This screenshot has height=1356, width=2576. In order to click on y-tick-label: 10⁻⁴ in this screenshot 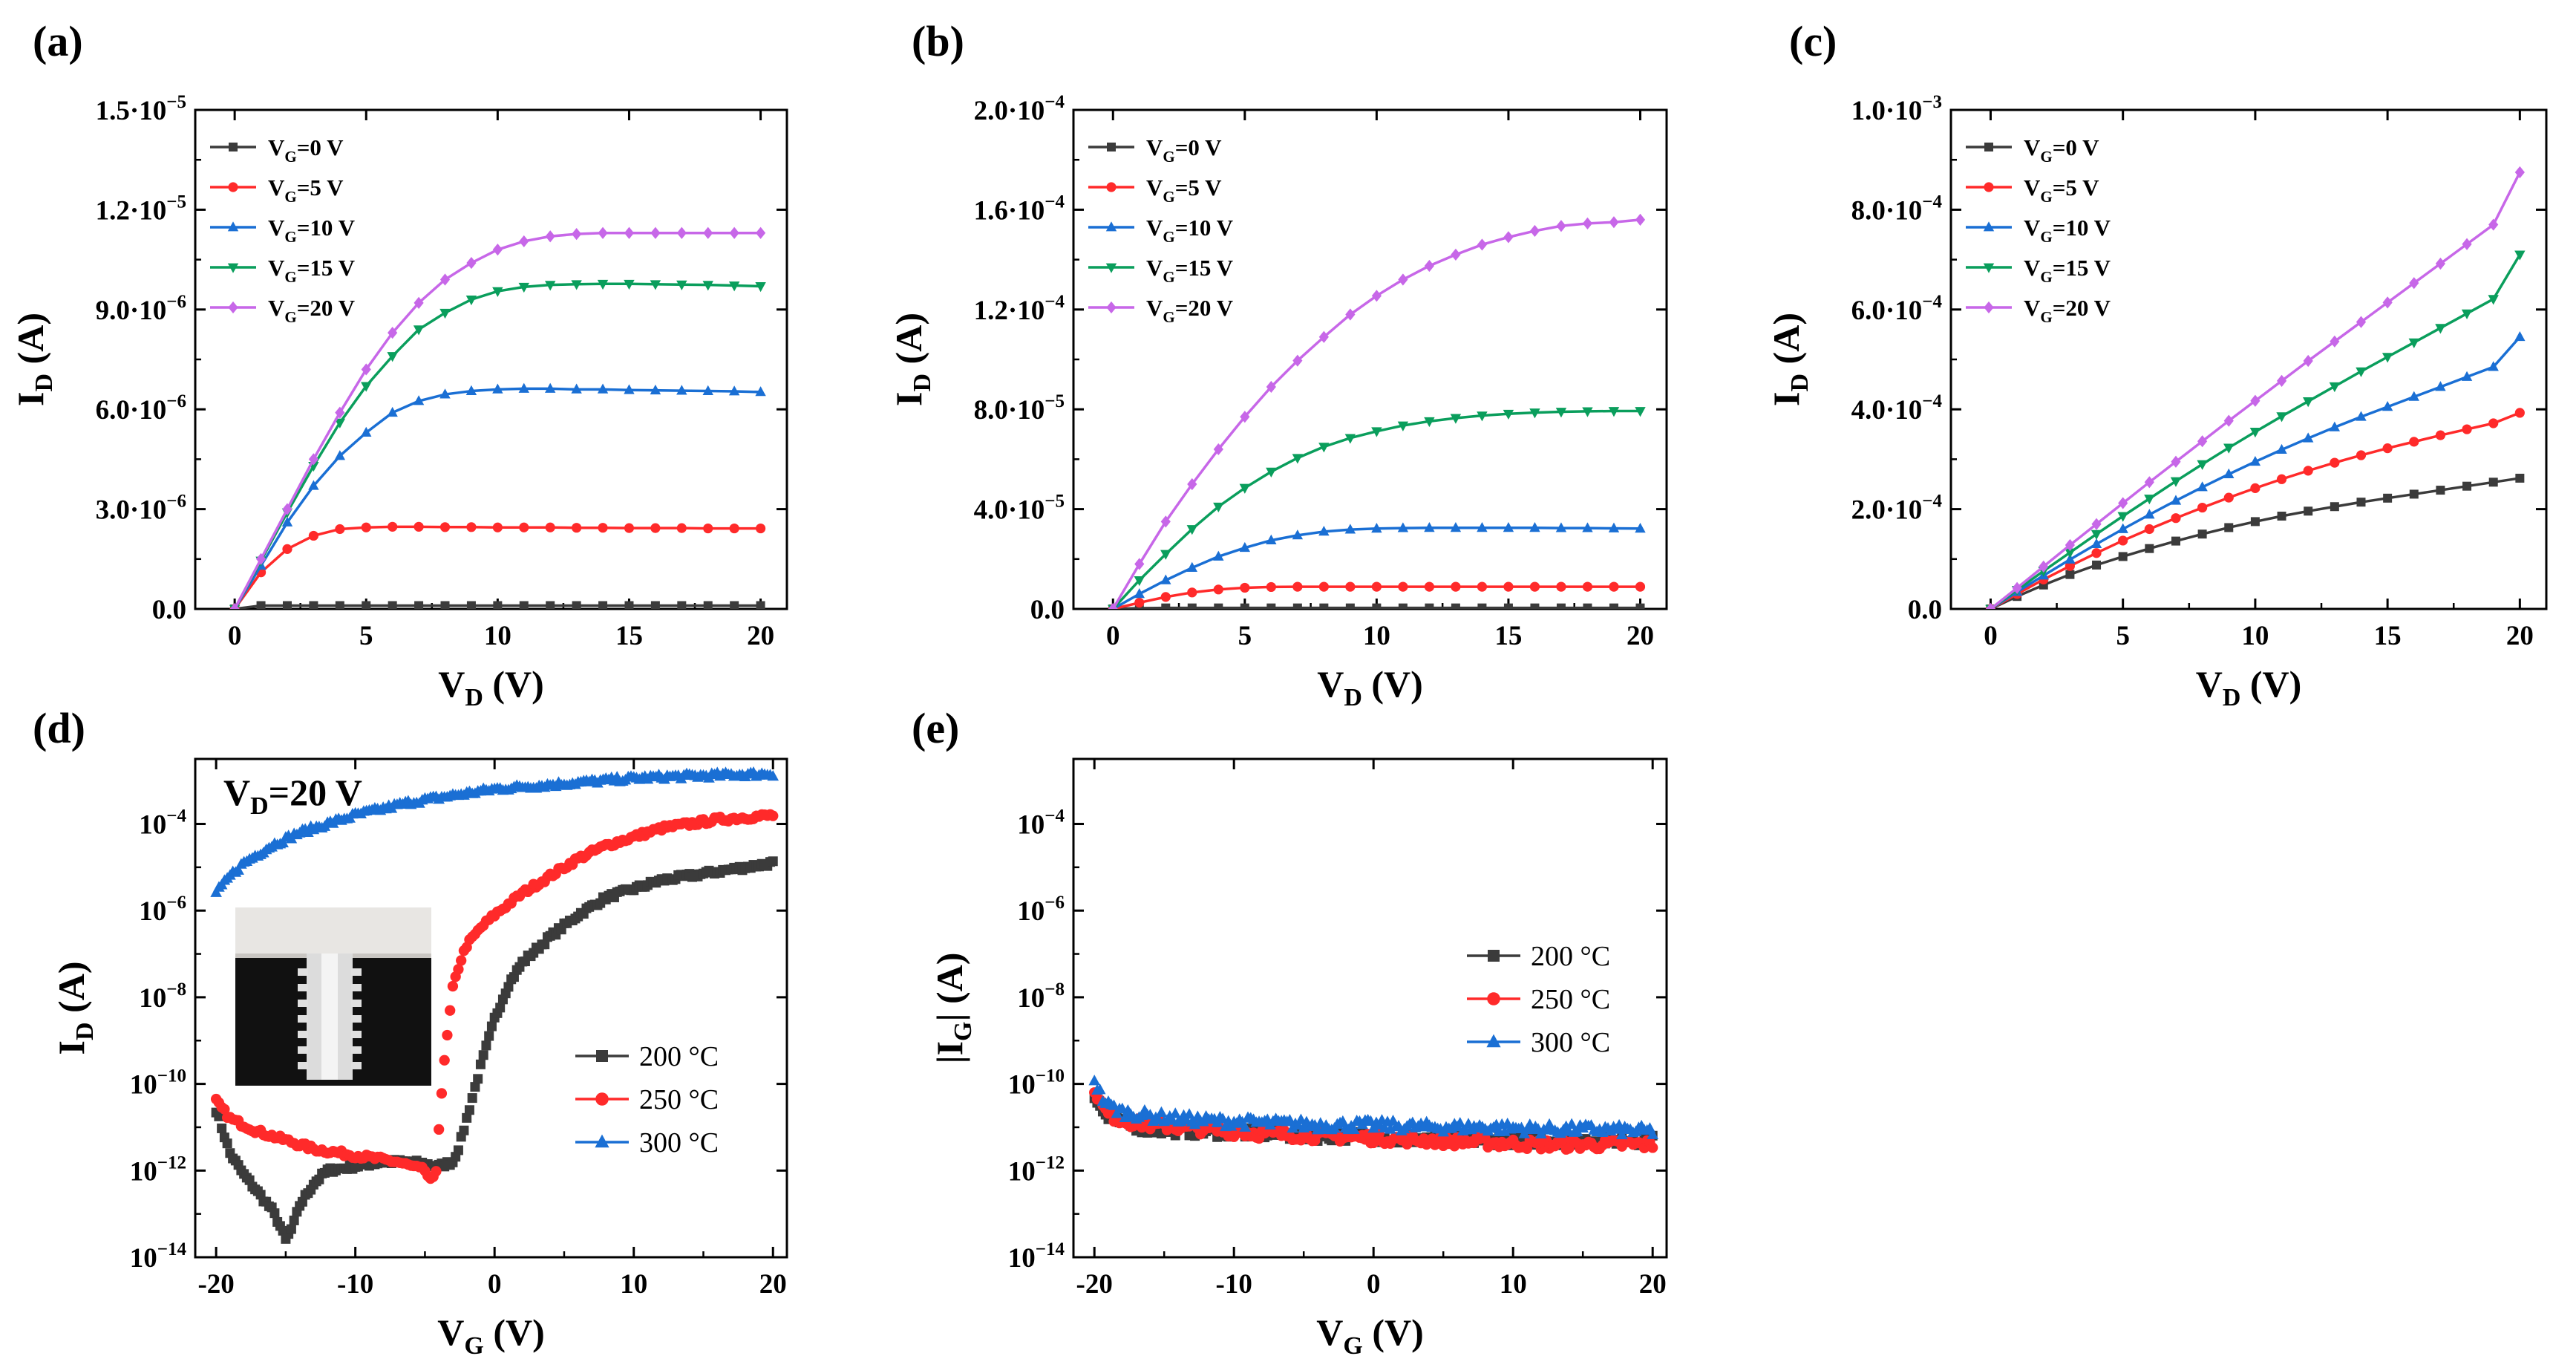, I will do `click(1041, 824)`.